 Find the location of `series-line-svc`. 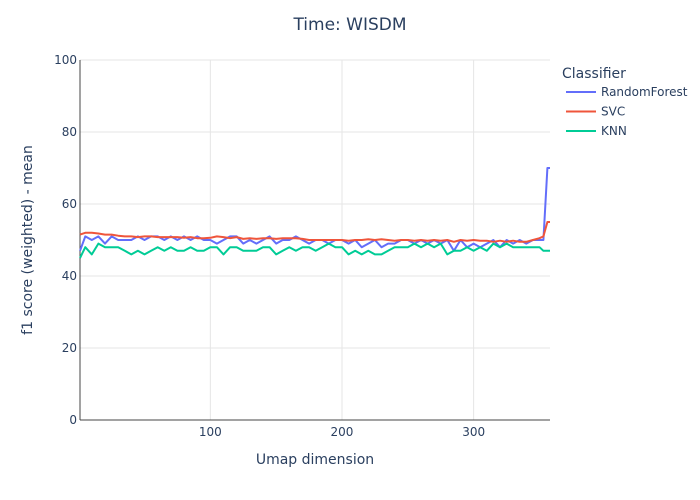

series-line-svc is located at coordinates (314, 232).